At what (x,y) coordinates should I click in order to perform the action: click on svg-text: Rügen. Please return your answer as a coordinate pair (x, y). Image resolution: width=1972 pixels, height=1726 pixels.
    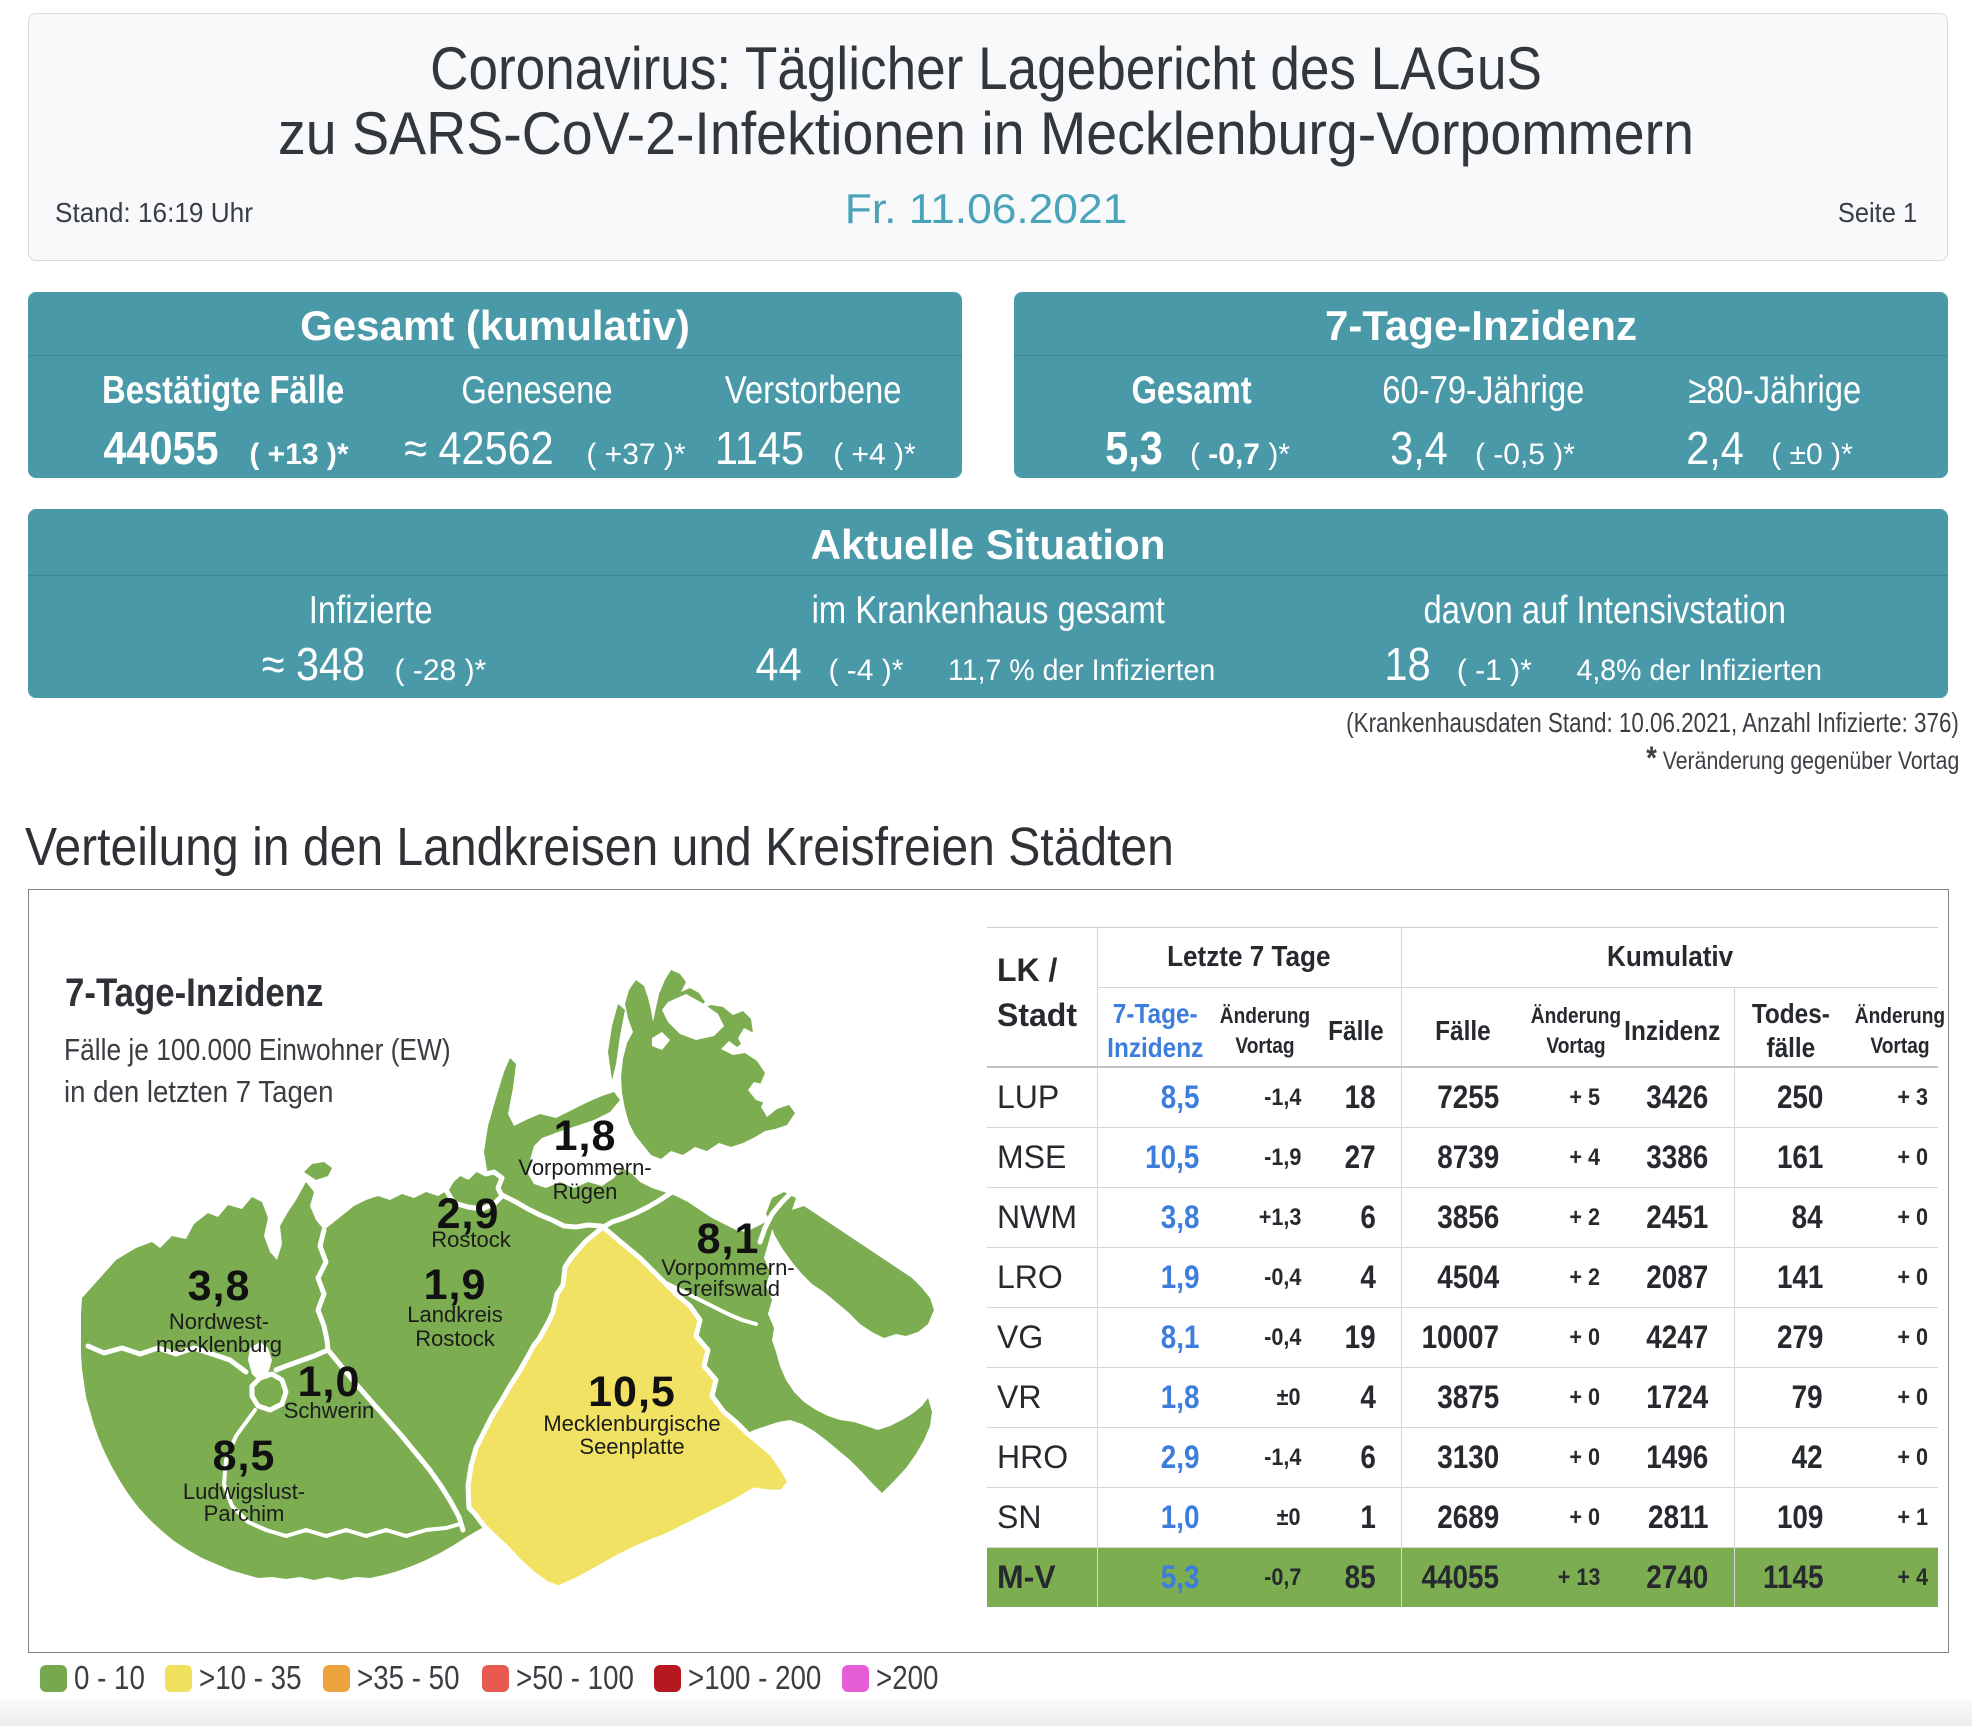
    Looking at the image, I should click on (585, 1191).